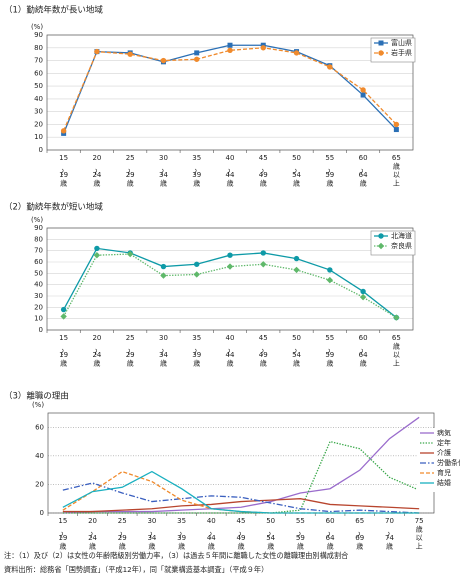 The height and width of the screenshot is (581, 460). I want to click on legend-label: 岩手県, so click(401, 52).